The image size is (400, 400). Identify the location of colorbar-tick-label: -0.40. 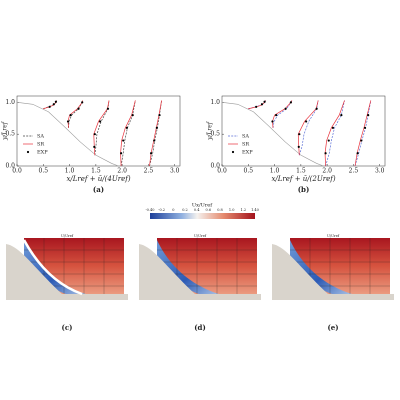
(150, 210).